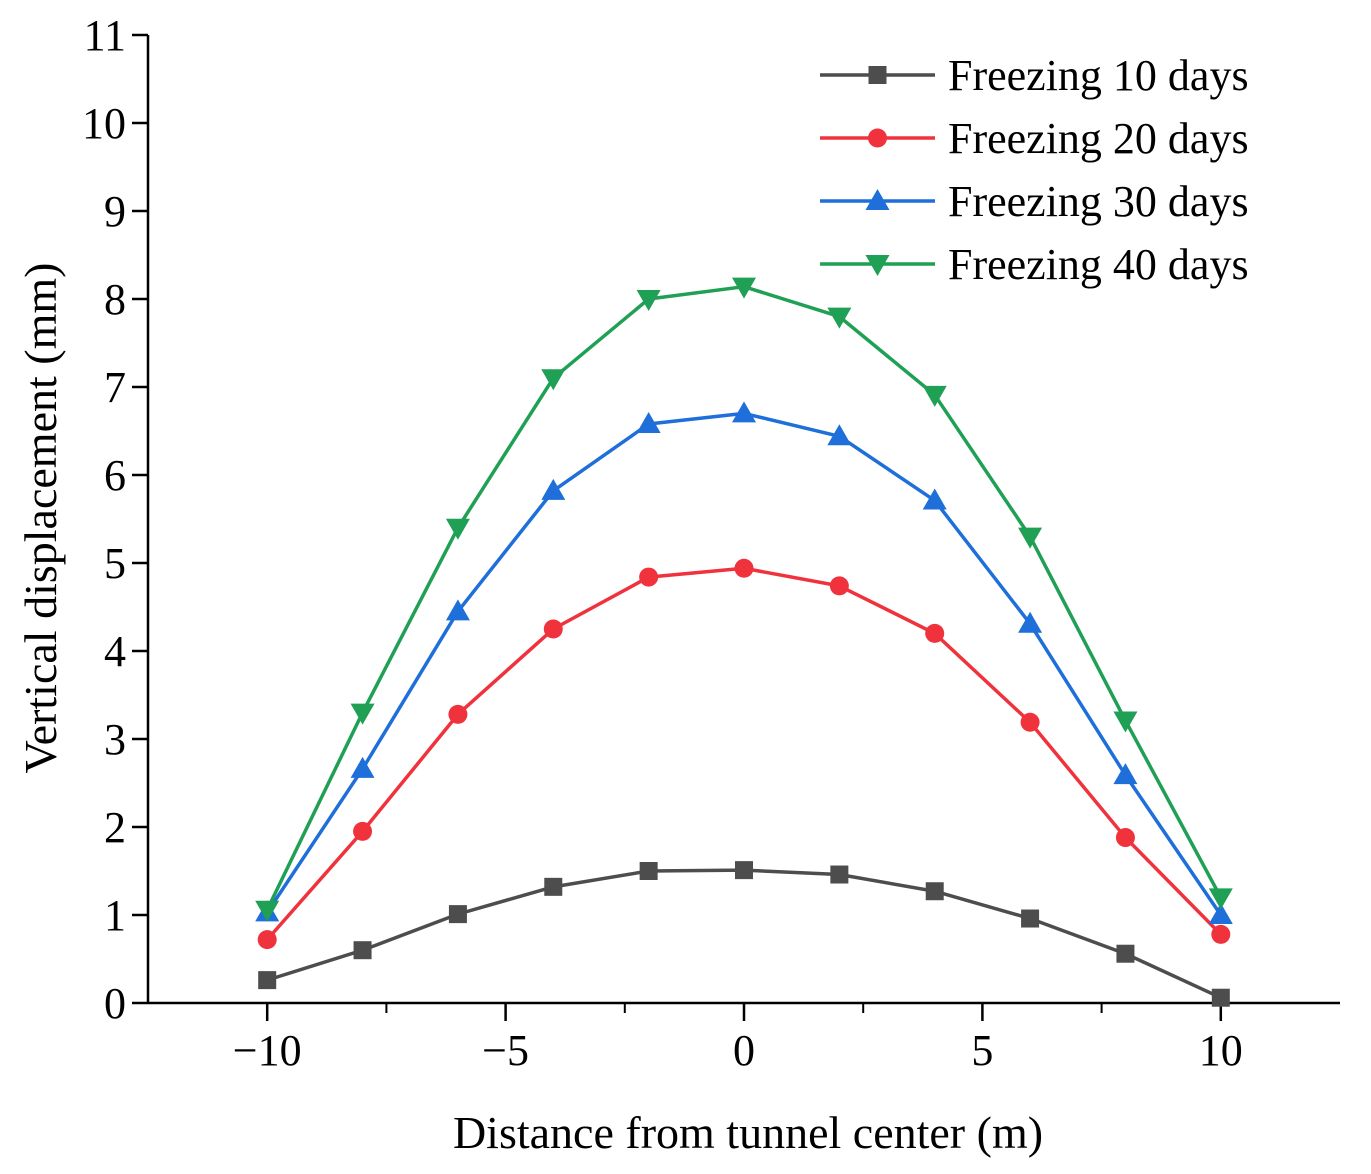 The height and width of the screenshot is (1174, 1371). Describe the element at coordinates (115, 651) in the screenshot. I see `y-tick-label: 4` at that location.